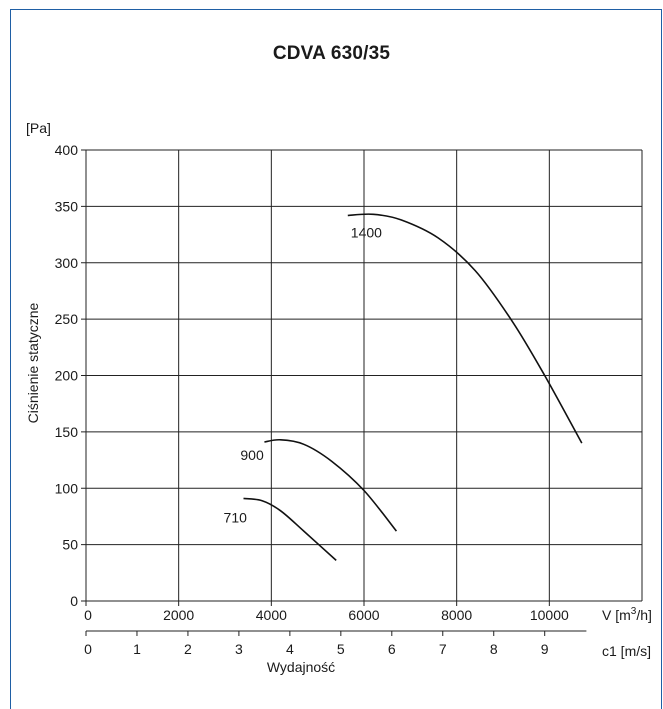 The width and height of the screenshot is (663, 709). I want to click on y-tick-label: 400, so click(67, 150).